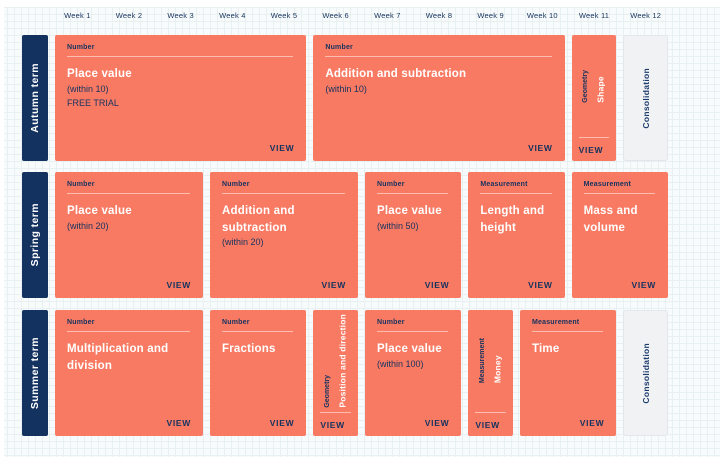 The height and width of the screenshot is (457, 720). Describe the element at coordinates (387, 15) in the screenshot. I see `week-label-7: Week 7` at that location.